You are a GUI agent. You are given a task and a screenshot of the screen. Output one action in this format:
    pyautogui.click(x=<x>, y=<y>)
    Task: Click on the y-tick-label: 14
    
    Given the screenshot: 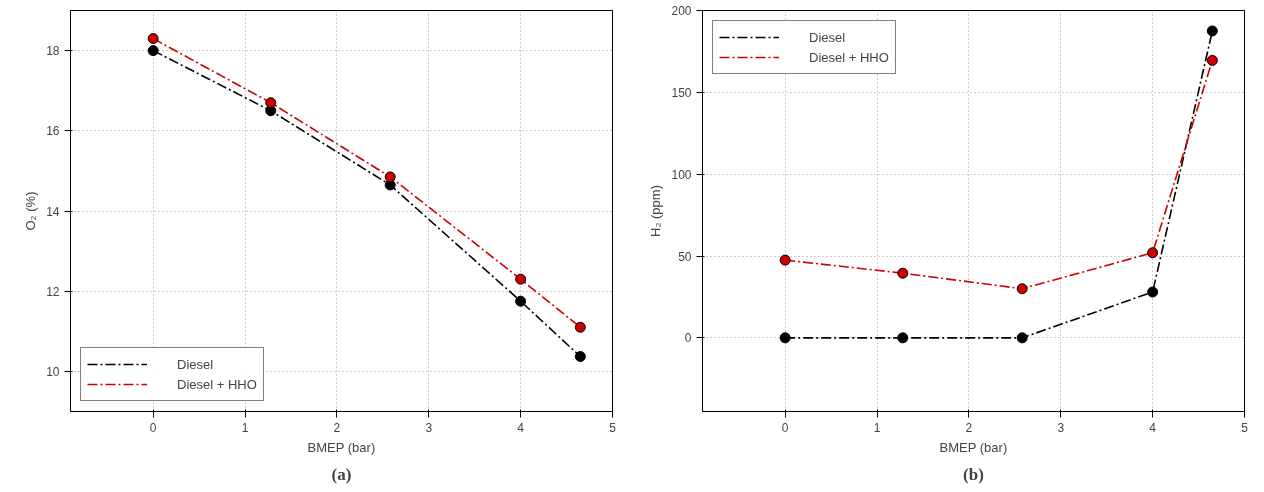 What is the action you would take?
    pyautogui.click(x=53, y=211)
    